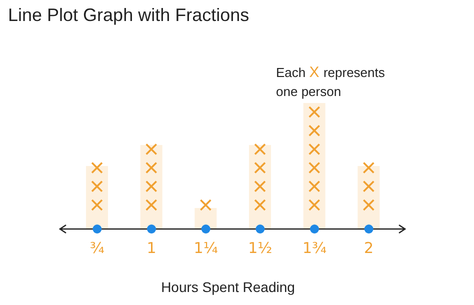 The image size is (474, 305). What do you see at coordinates (369, 248) in the screenshot?
I see `x-tick-label: 2` at bounding box center [369, 248].